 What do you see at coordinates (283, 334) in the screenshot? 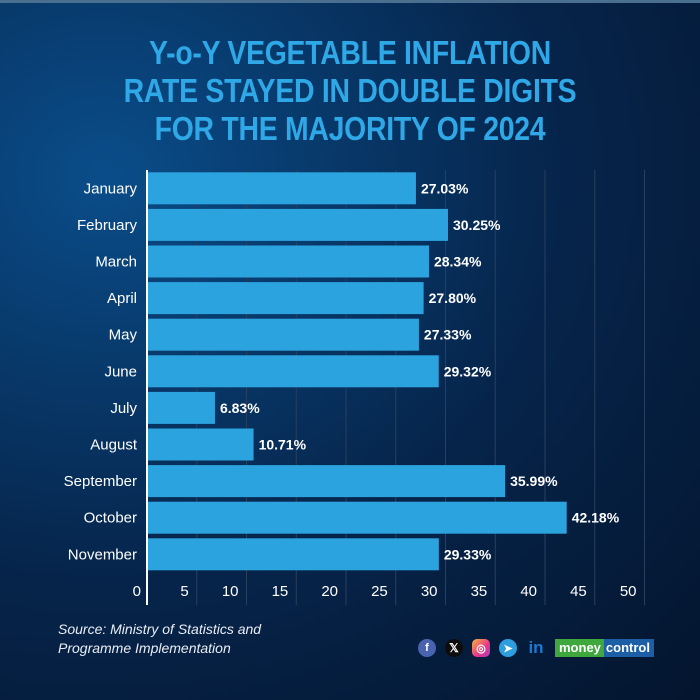
I see `bar-may` at bounding box center [283, 334].